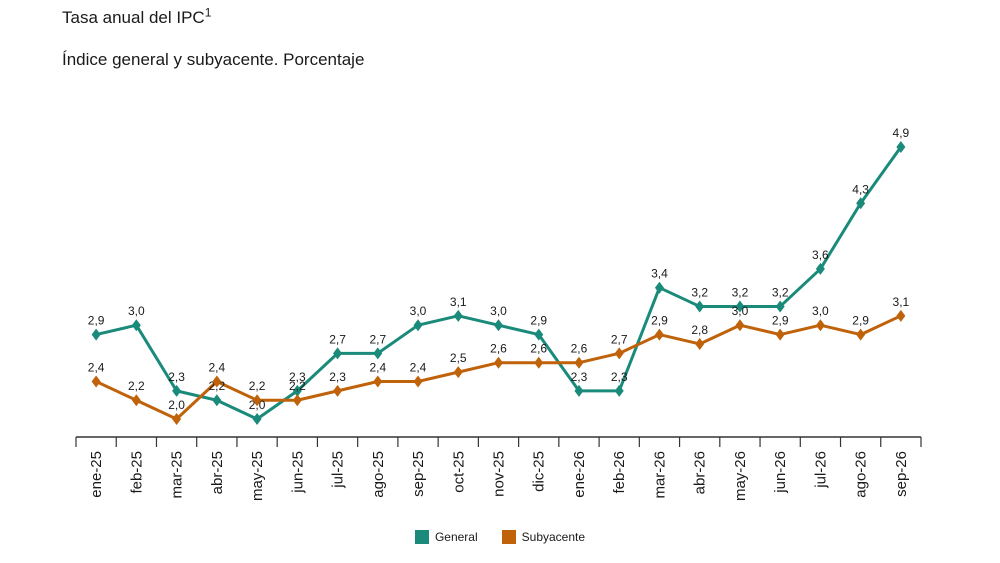  Describe the element at coordinates (133, 17) in the screenshot. I see `chart-title-text: Tasa anual del IPC` at that location.